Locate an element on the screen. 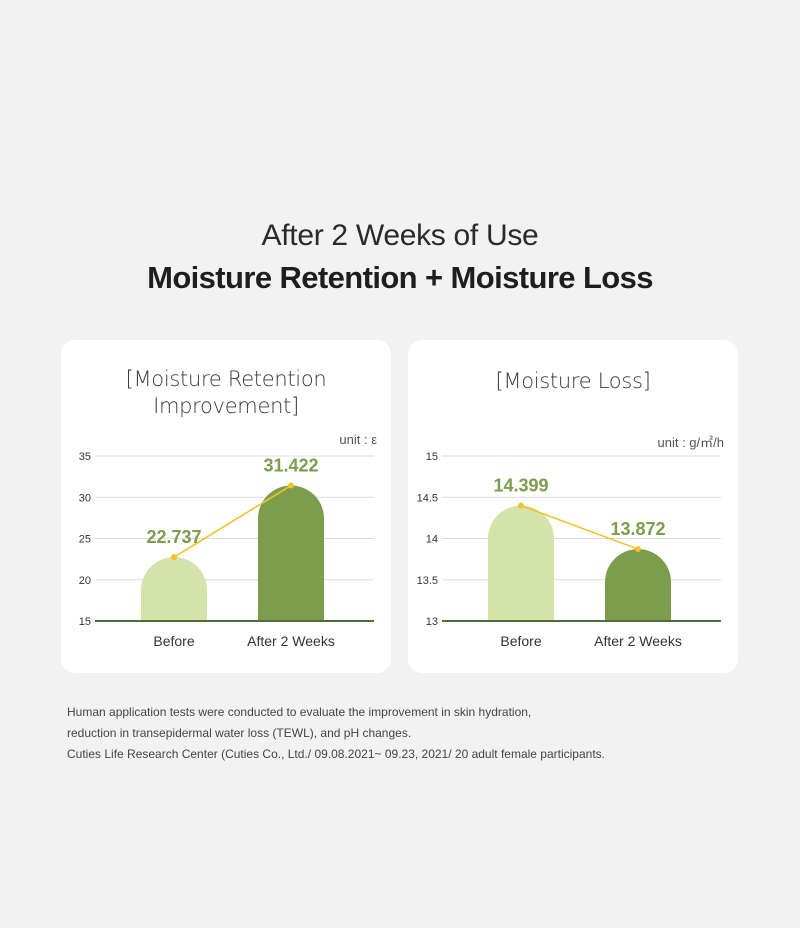  chart-title-line: [Moisture Retention is located at coordinates (226, 379).